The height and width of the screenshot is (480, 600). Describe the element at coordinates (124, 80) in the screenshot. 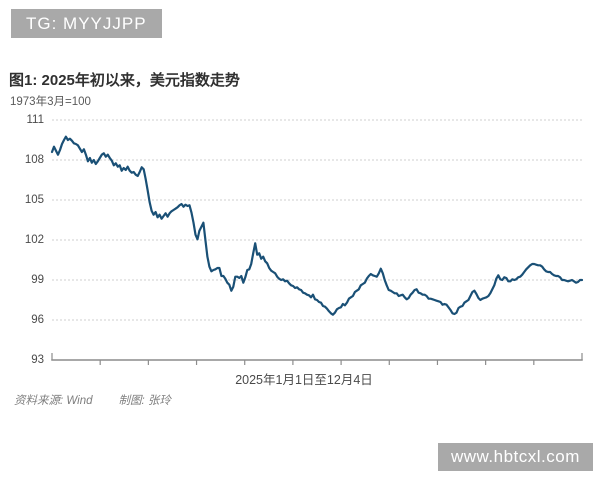

I see `figure-title: 图1: 2025年初以来，美元指数走势` at that location.